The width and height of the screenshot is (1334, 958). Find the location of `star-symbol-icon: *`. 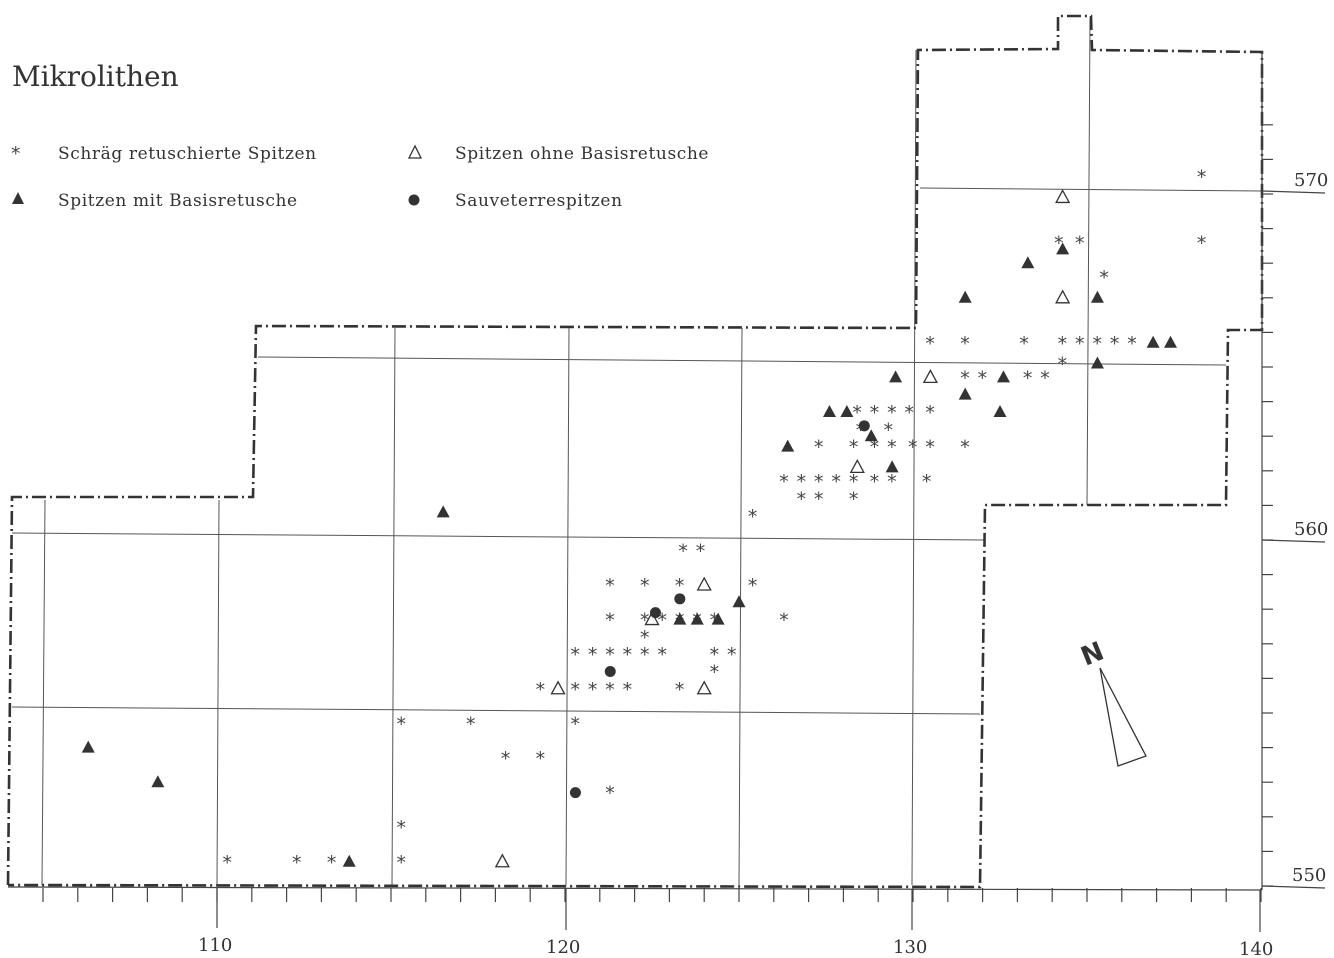

star-symbol-icon: * is located at coordinates (15, 154).